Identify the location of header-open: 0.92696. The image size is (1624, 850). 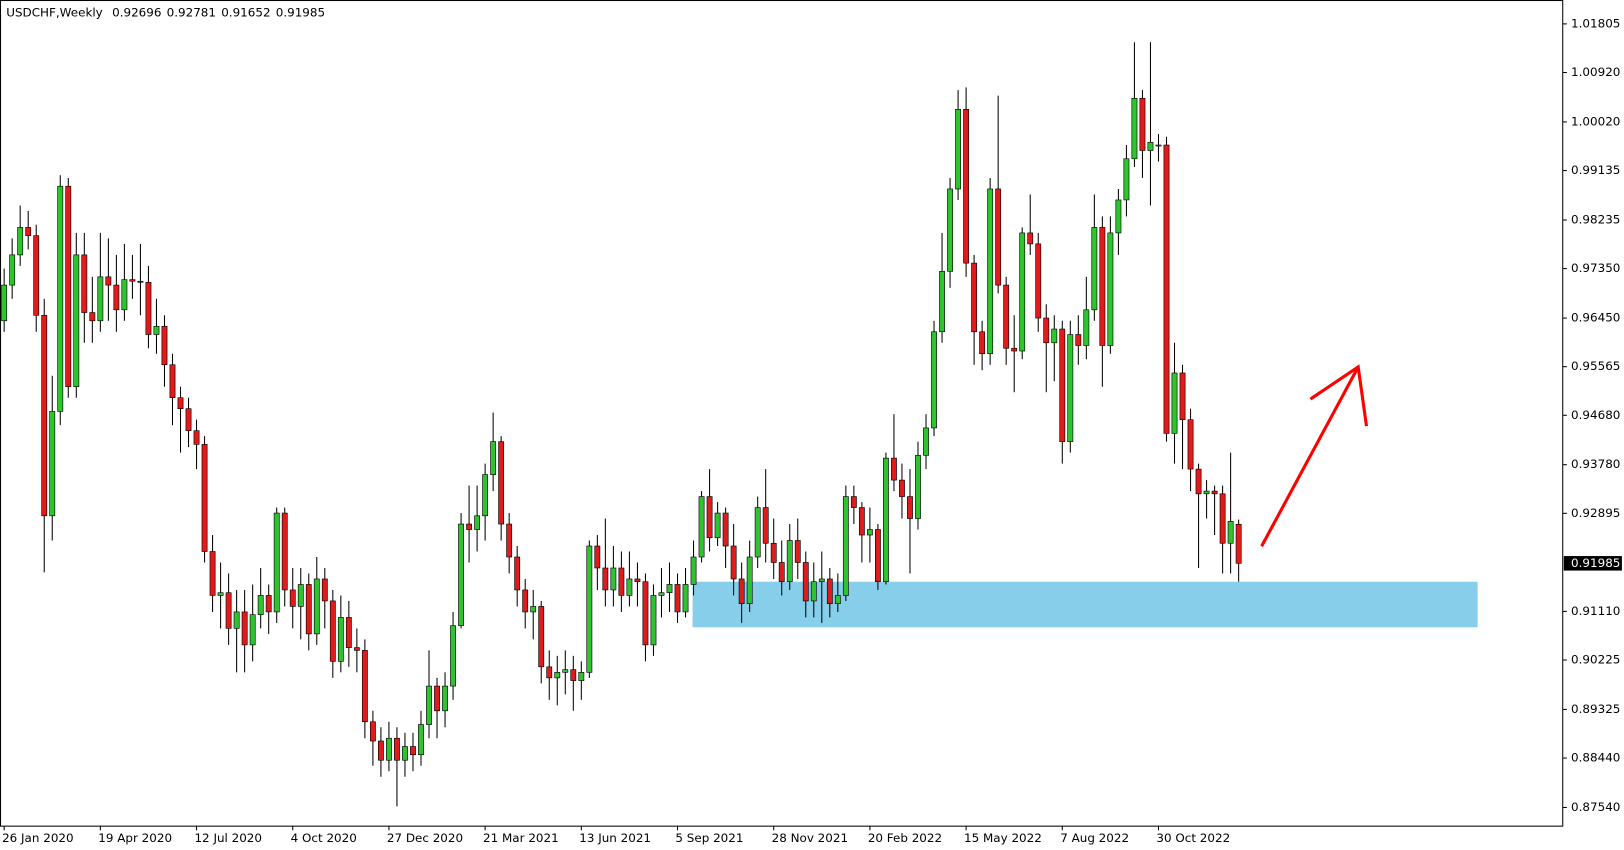
(136, 12).